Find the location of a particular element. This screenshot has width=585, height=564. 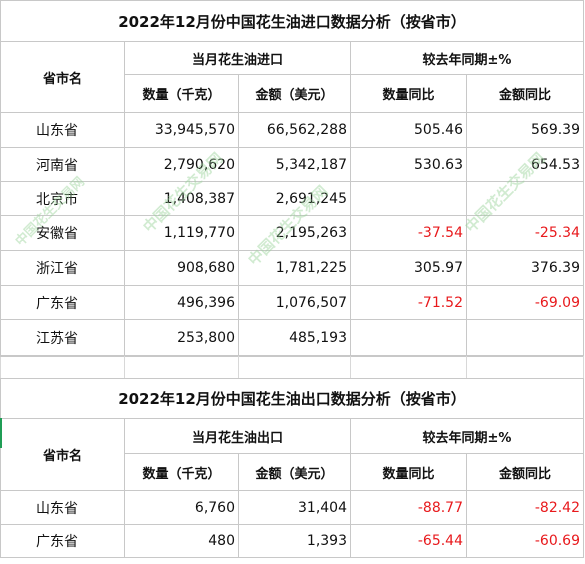

blank-rows is located at coordinates (292, 367).